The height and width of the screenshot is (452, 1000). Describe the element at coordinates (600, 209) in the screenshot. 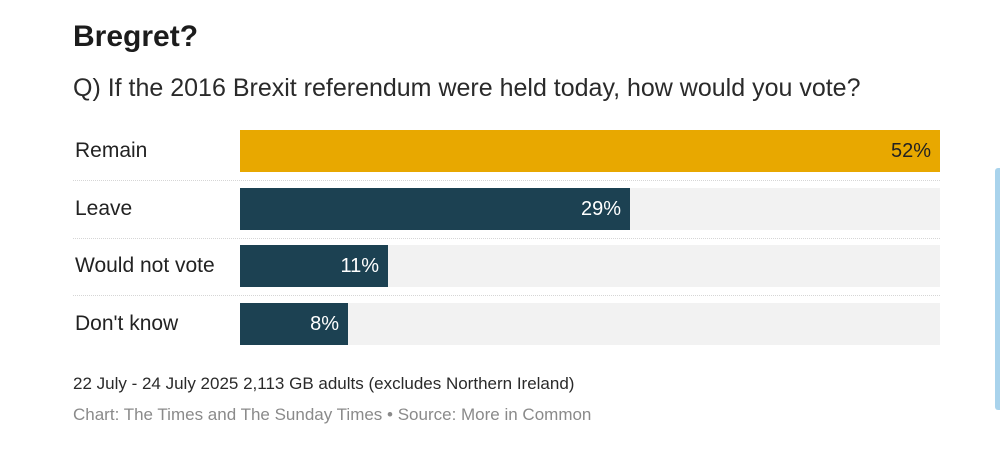

I see `value-label: 29%` at that location.